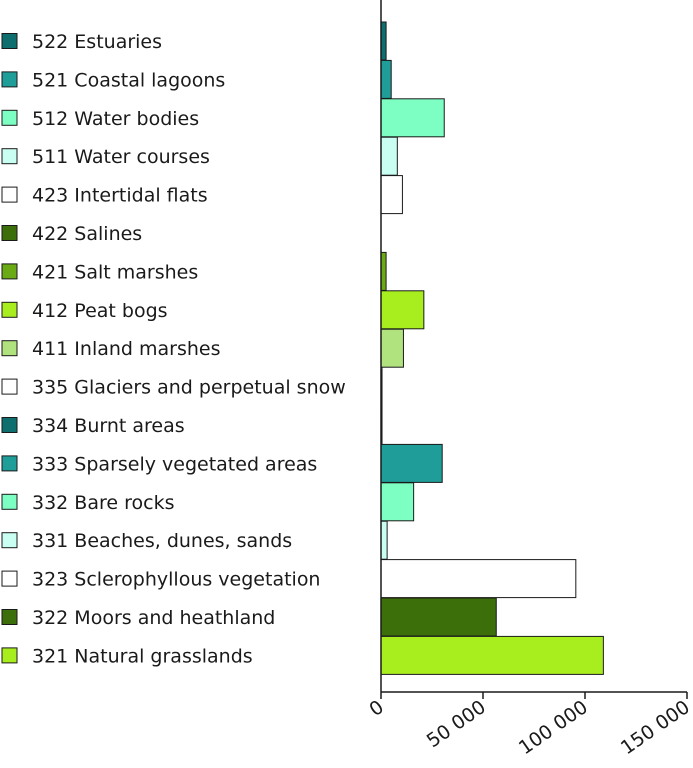 The height and width of the screenshot is (768, 693). What do you see at coordinates (9, 156) in the screenshot?
I see `legend-swatch-511-water-courses` at bounding box center [9, 156].